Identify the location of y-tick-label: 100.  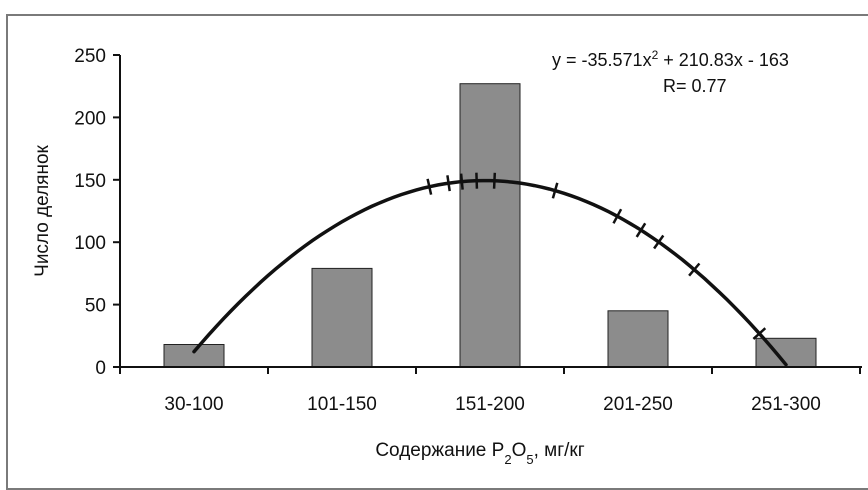
(90, 243).